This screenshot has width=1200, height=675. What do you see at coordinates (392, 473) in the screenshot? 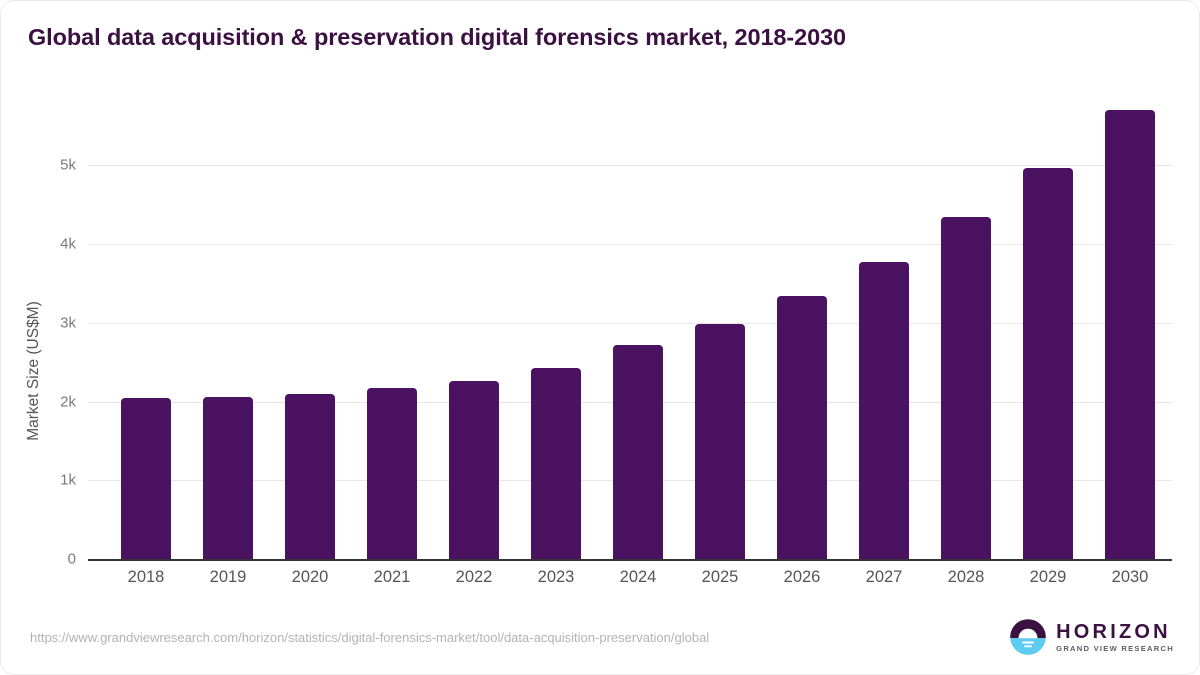
I see `bar-2021` at bounding box center [392, 473].